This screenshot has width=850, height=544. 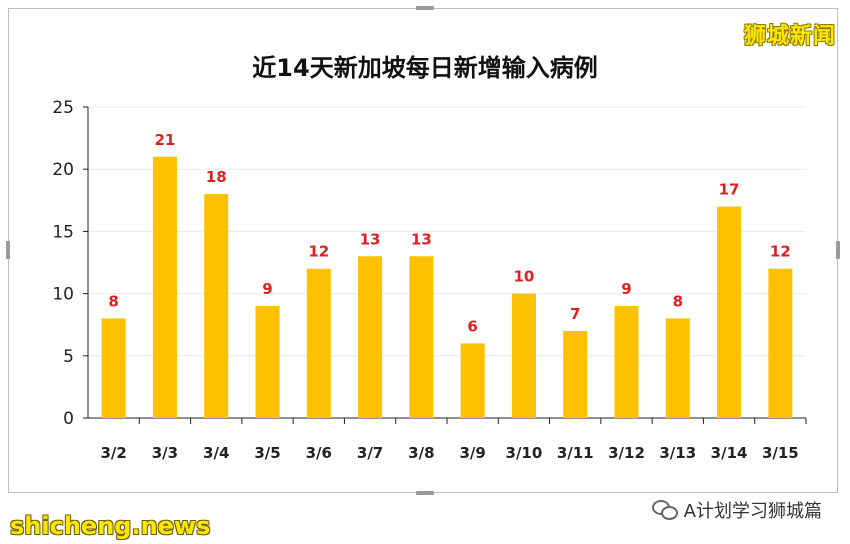 I want to click on x-tick-label: 3/3, so click(x=165, y=453).